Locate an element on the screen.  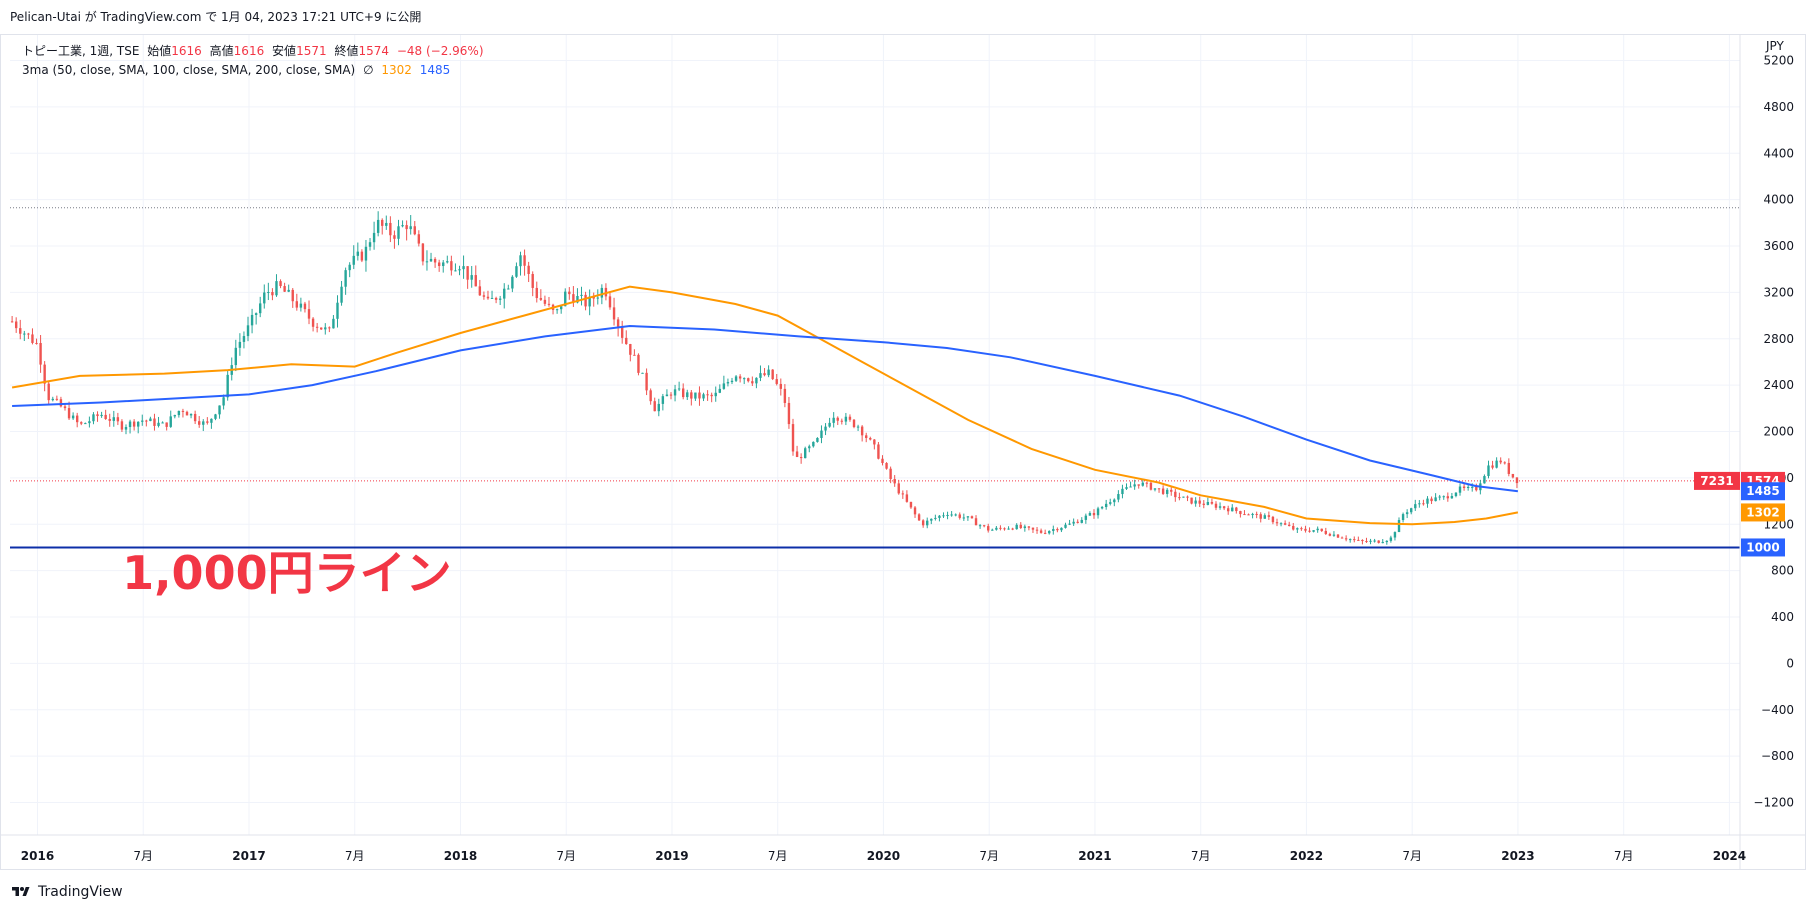
y-tick-label: 2400 is located at coordinates (1778, 385).